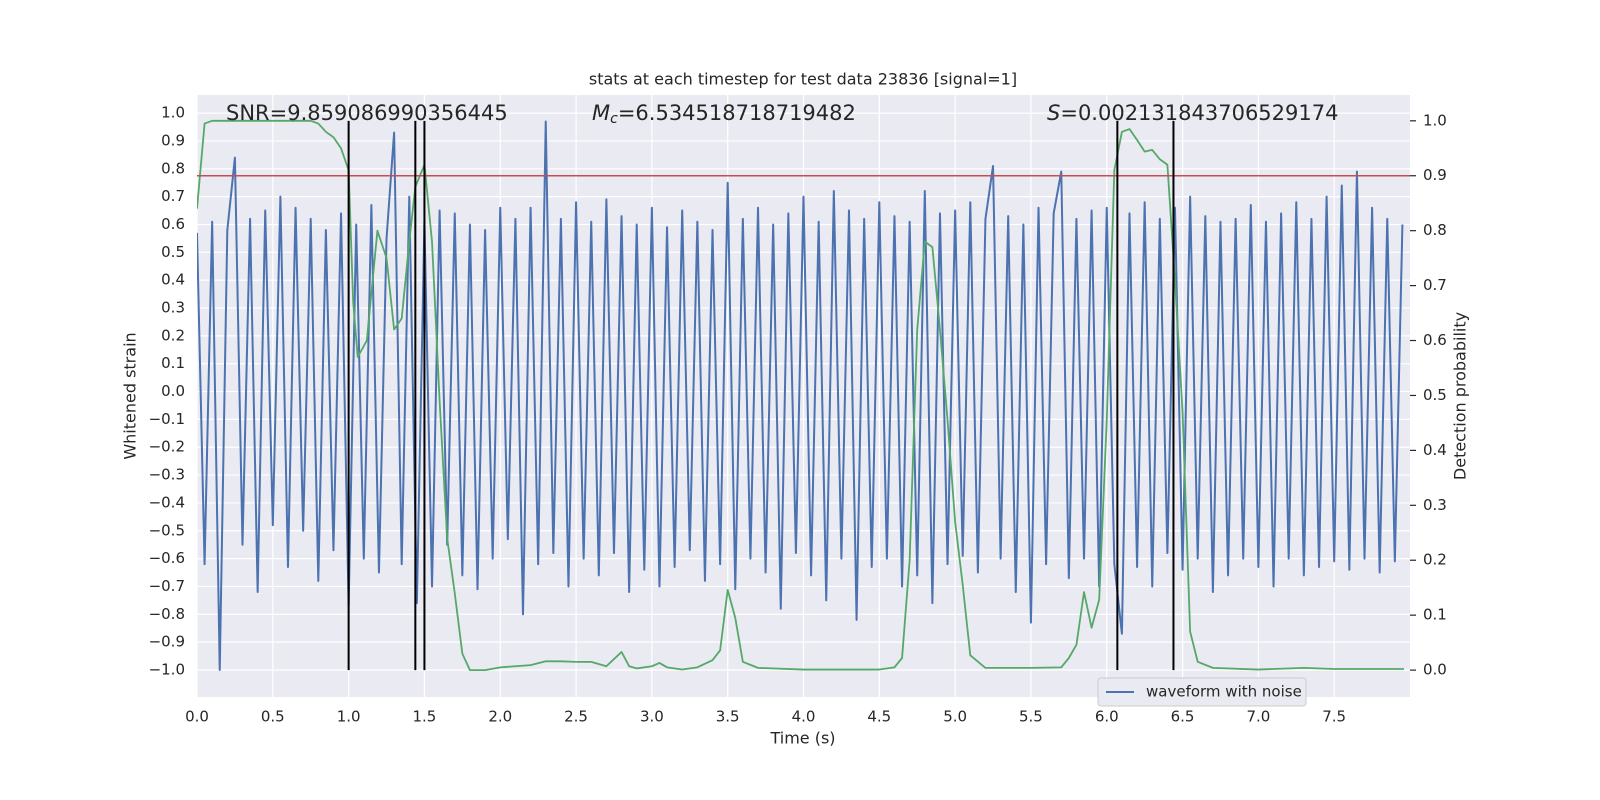 This screenshot has height=800, width=1600. Describe the element at coordinates (425, 717) in the screenshot. I see `x-tick-label: 1.5` at that location.